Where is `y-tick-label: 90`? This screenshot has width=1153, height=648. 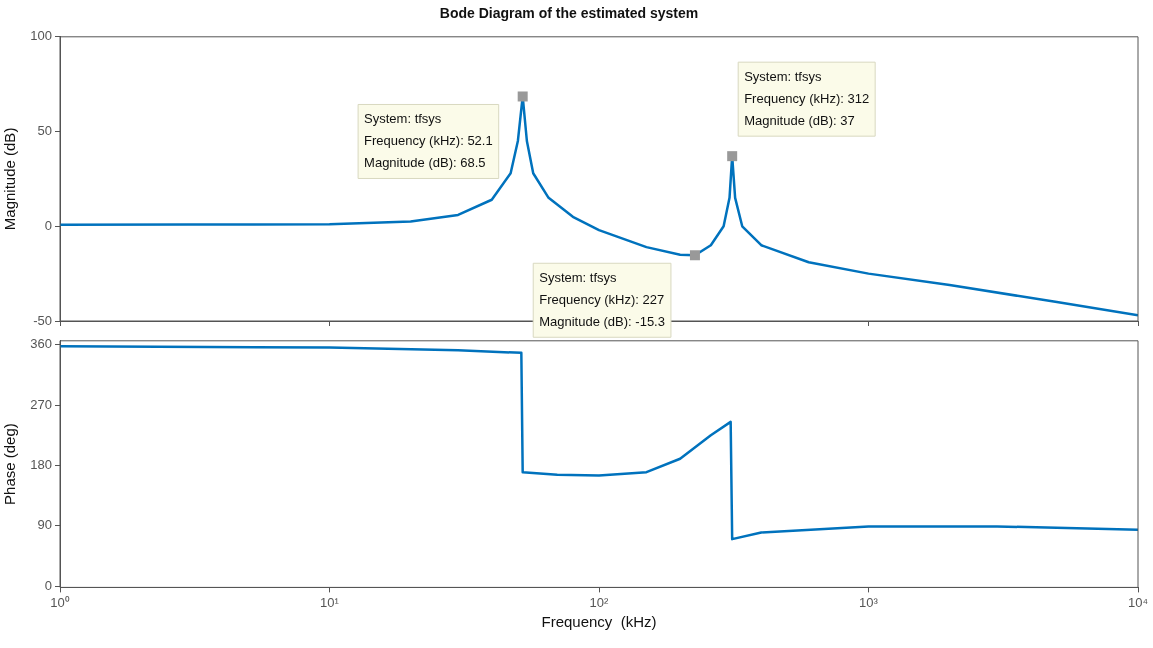 y-tick-label: 90 is located at coordinates (44, 525).